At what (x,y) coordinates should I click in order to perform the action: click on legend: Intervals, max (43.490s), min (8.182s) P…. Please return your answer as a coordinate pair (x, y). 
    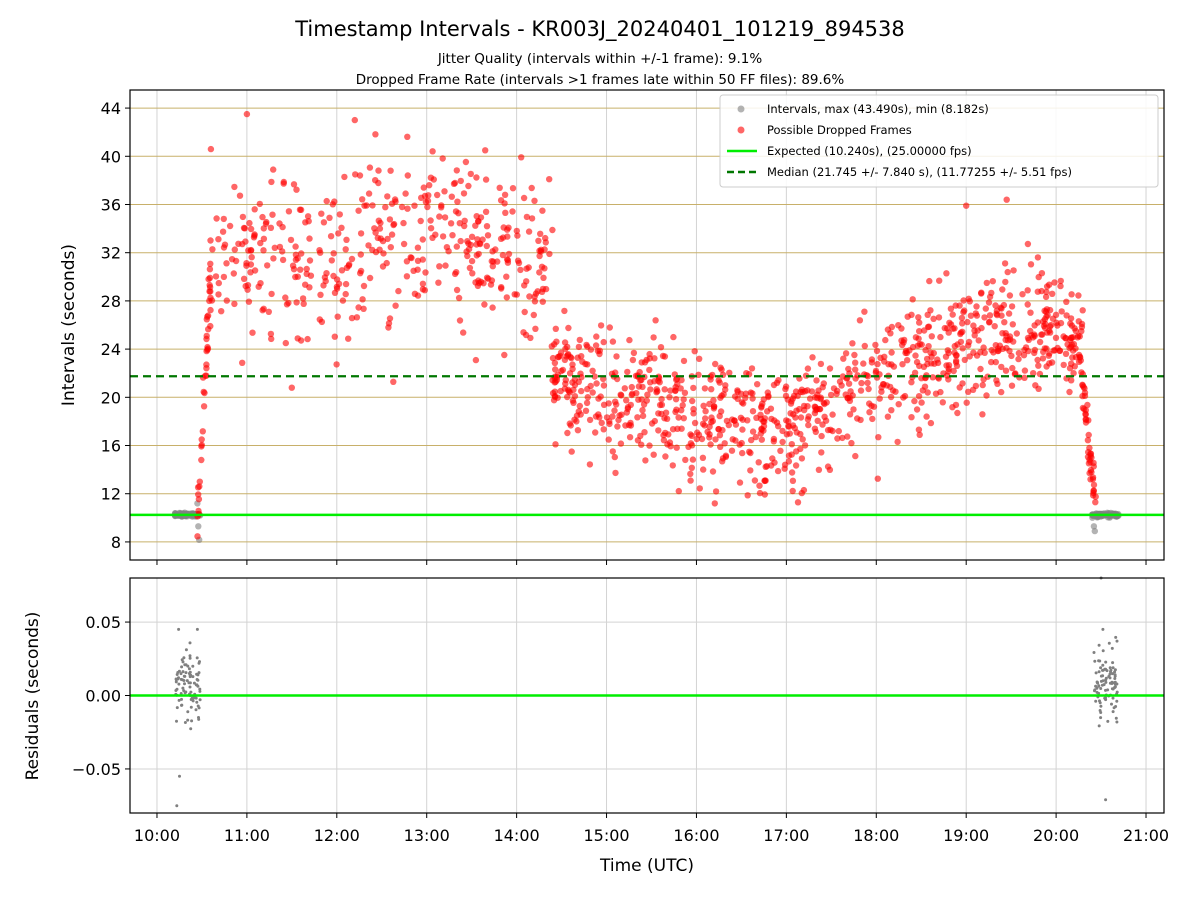
    Looking at the image, I should click on (939, 141).